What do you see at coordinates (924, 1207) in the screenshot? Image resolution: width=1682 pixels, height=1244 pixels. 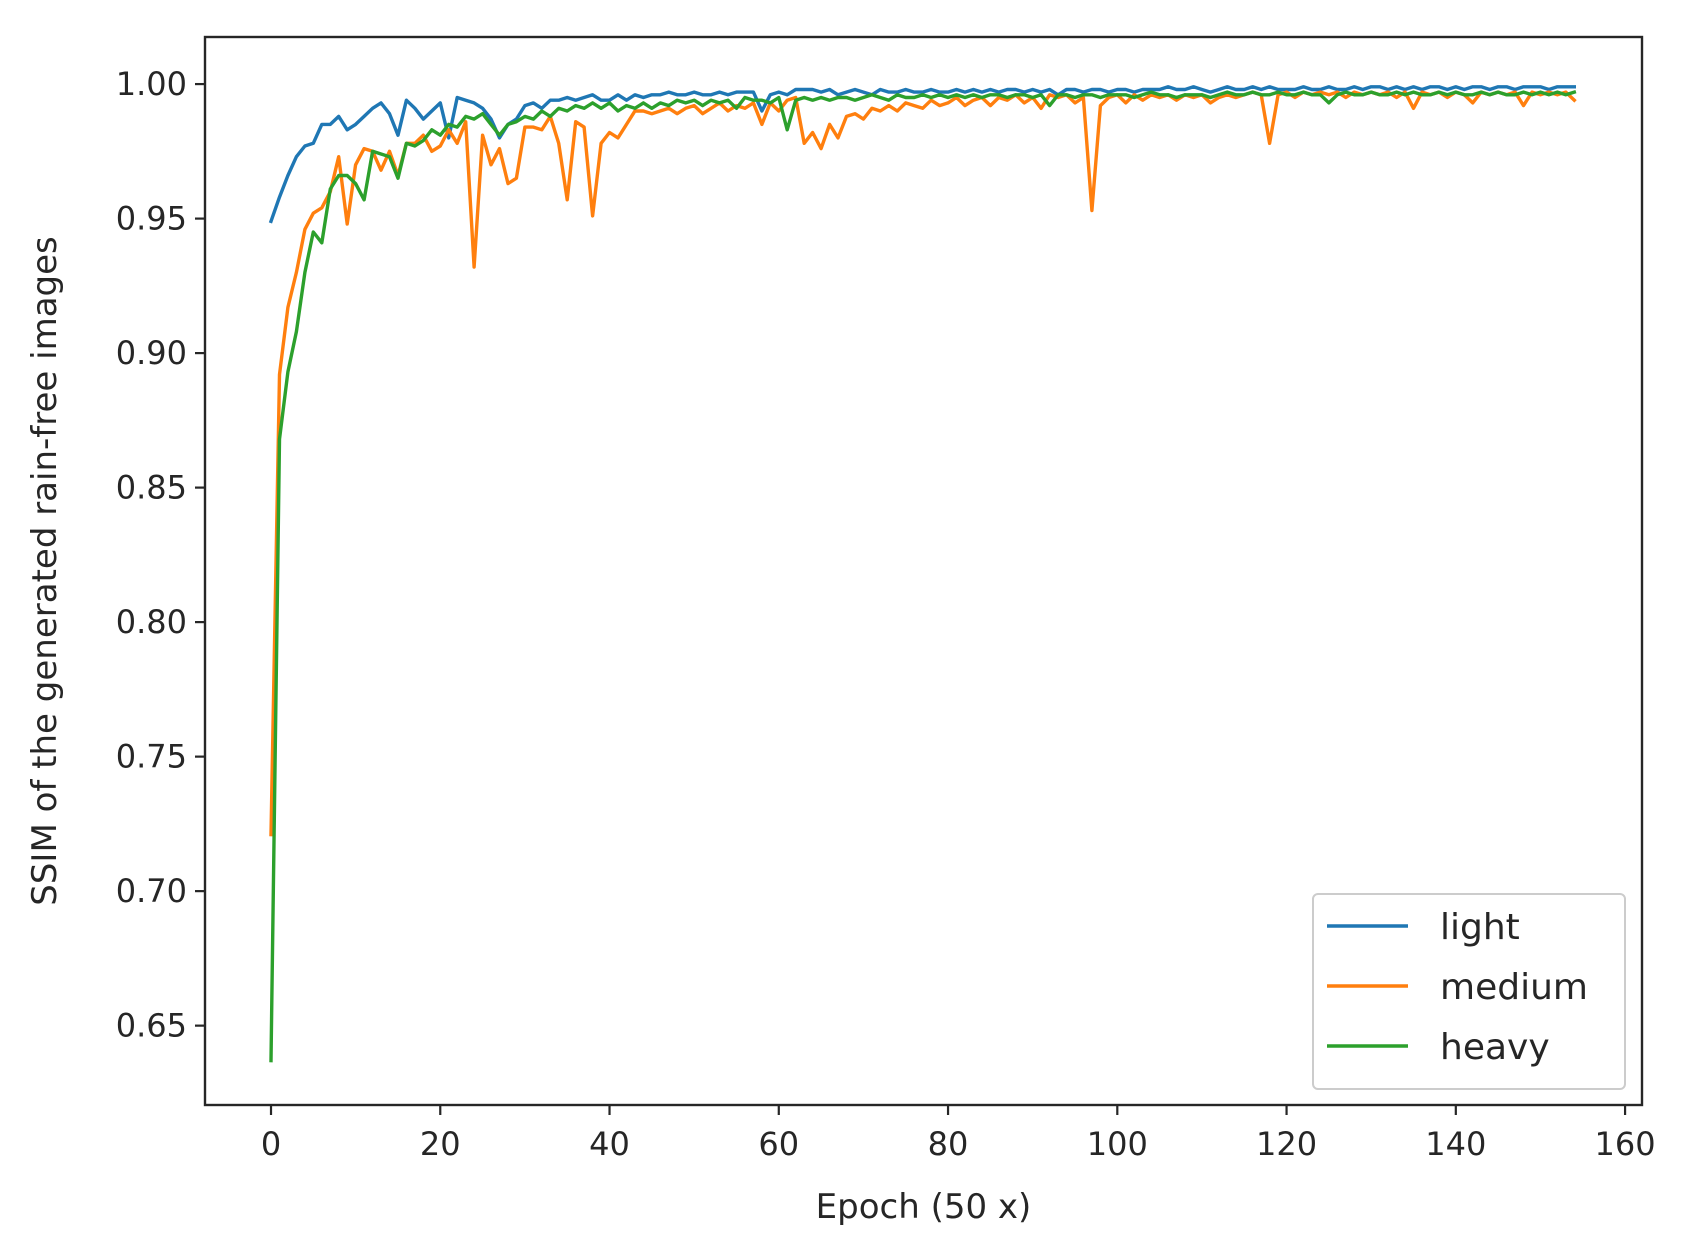 I see `x-axis-label: Epoch (50 x)` at bounding box center [924, 1207].